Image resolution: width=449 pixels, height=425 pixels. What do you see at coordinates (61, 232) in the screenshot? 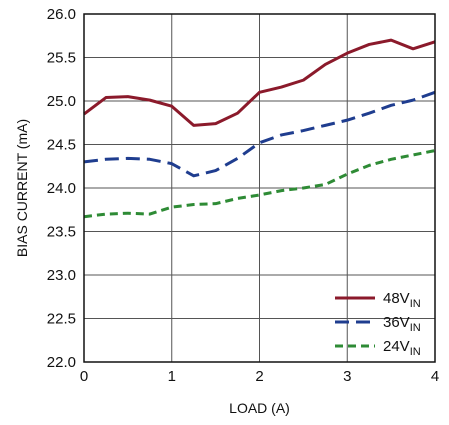
I see `y-tick-label: 23.5` at bounding box center [61, 232].